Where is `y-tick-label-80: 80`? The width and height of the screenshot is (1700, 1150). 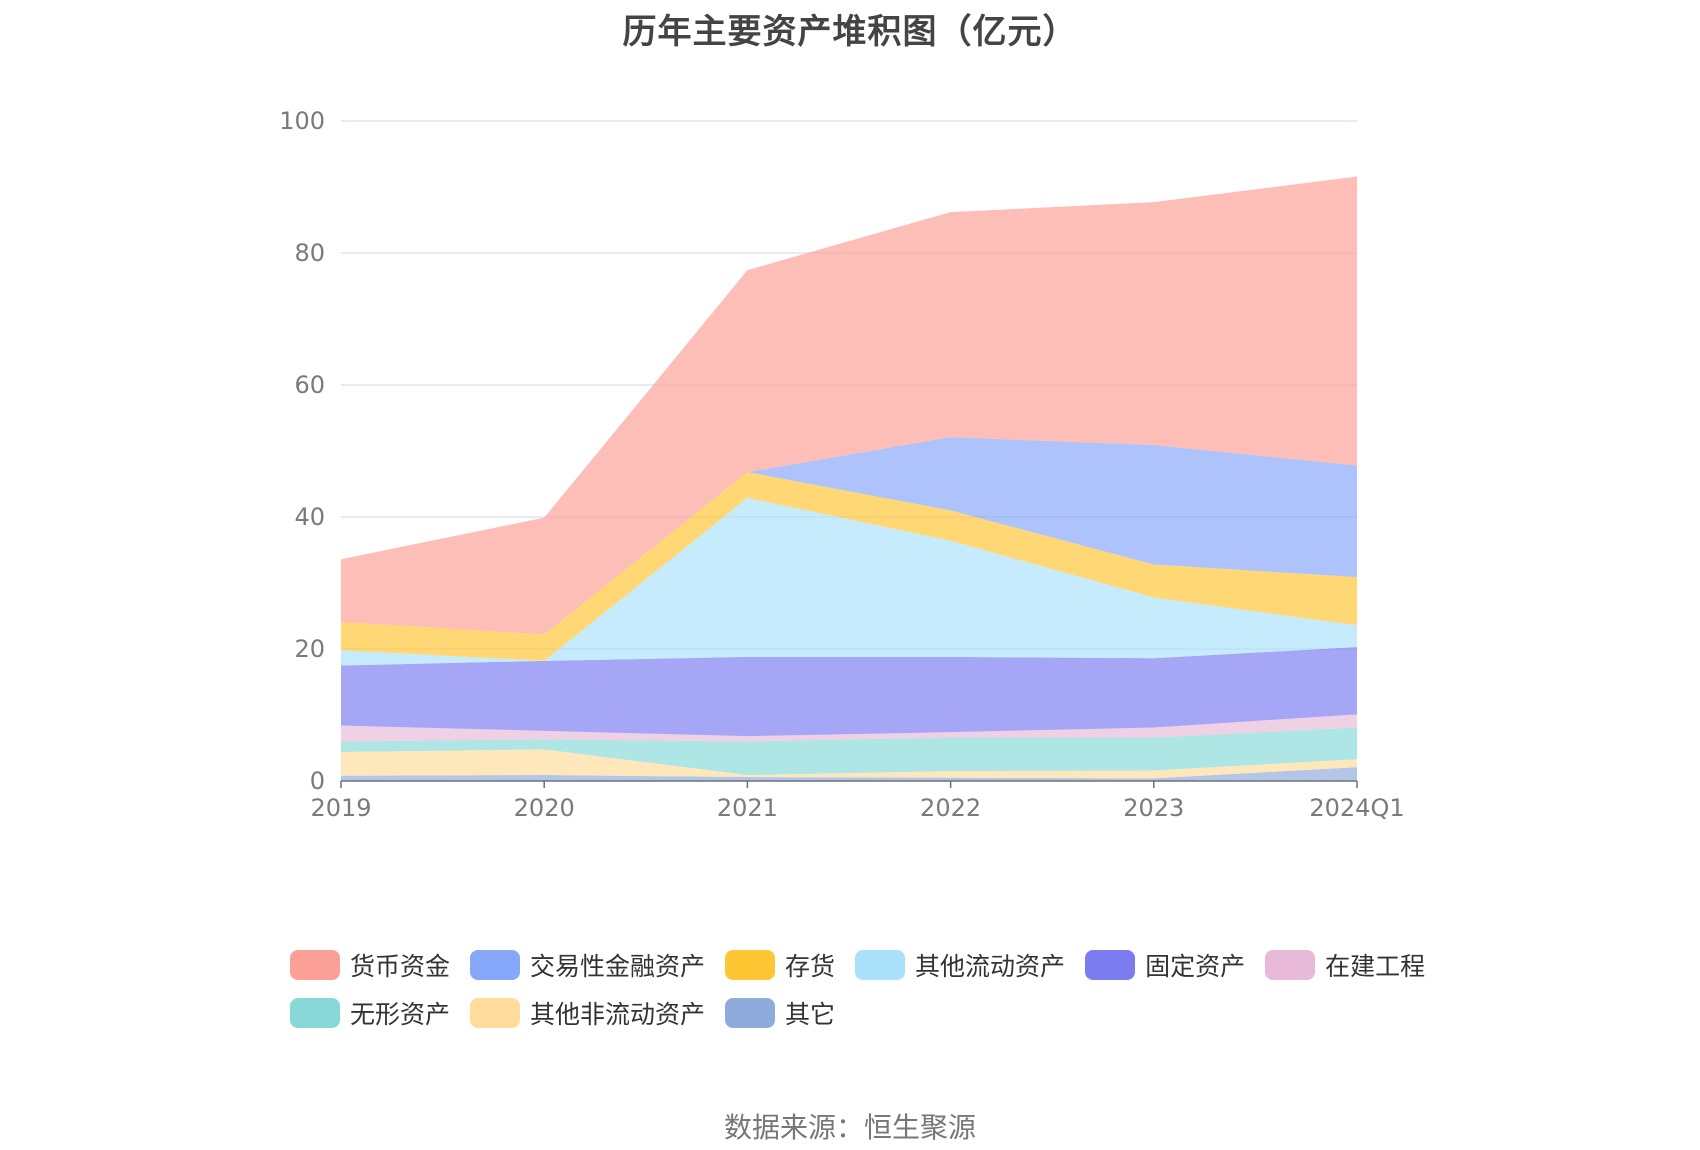
y-tick-label-80: 80 is located at coordinates (309, 253).